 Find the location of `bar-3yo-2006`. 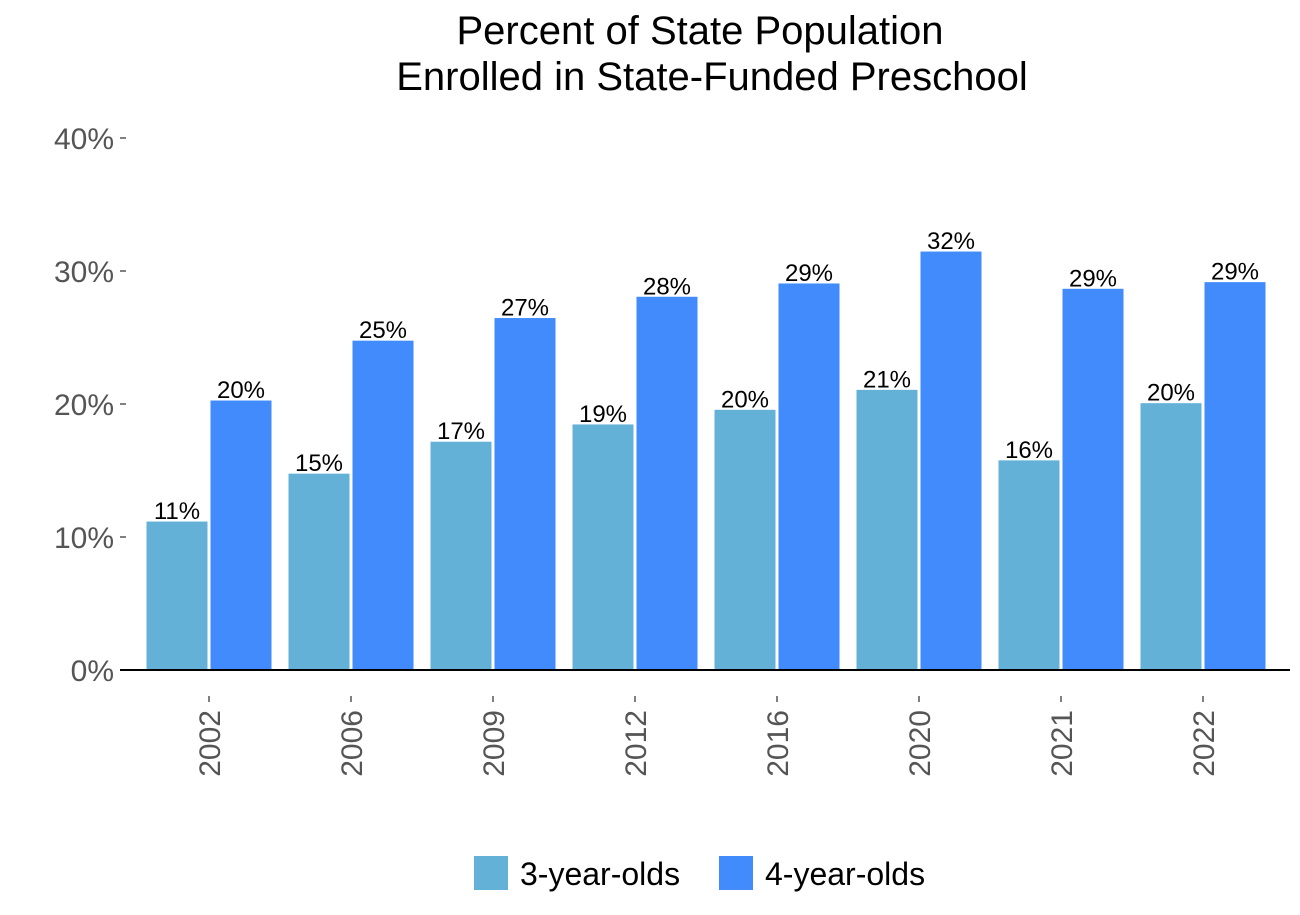

bar-3yo-2006 is located at coordinates (319, 571).